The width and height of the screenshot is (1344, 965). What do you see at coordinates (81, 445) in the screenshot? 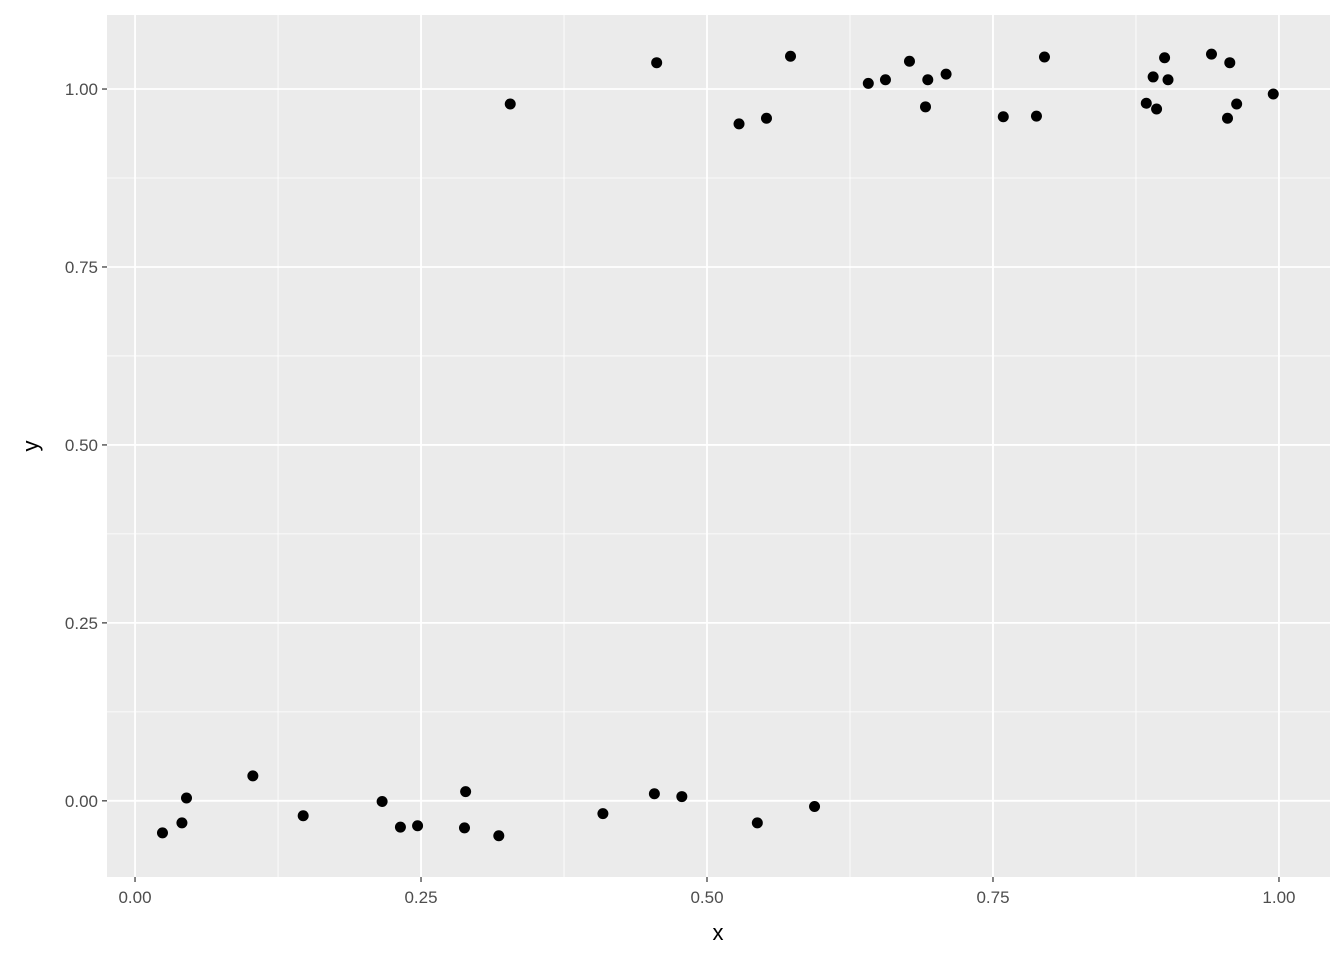
I see `y-tick-label: 0.50` at bounding box center [81, 445].